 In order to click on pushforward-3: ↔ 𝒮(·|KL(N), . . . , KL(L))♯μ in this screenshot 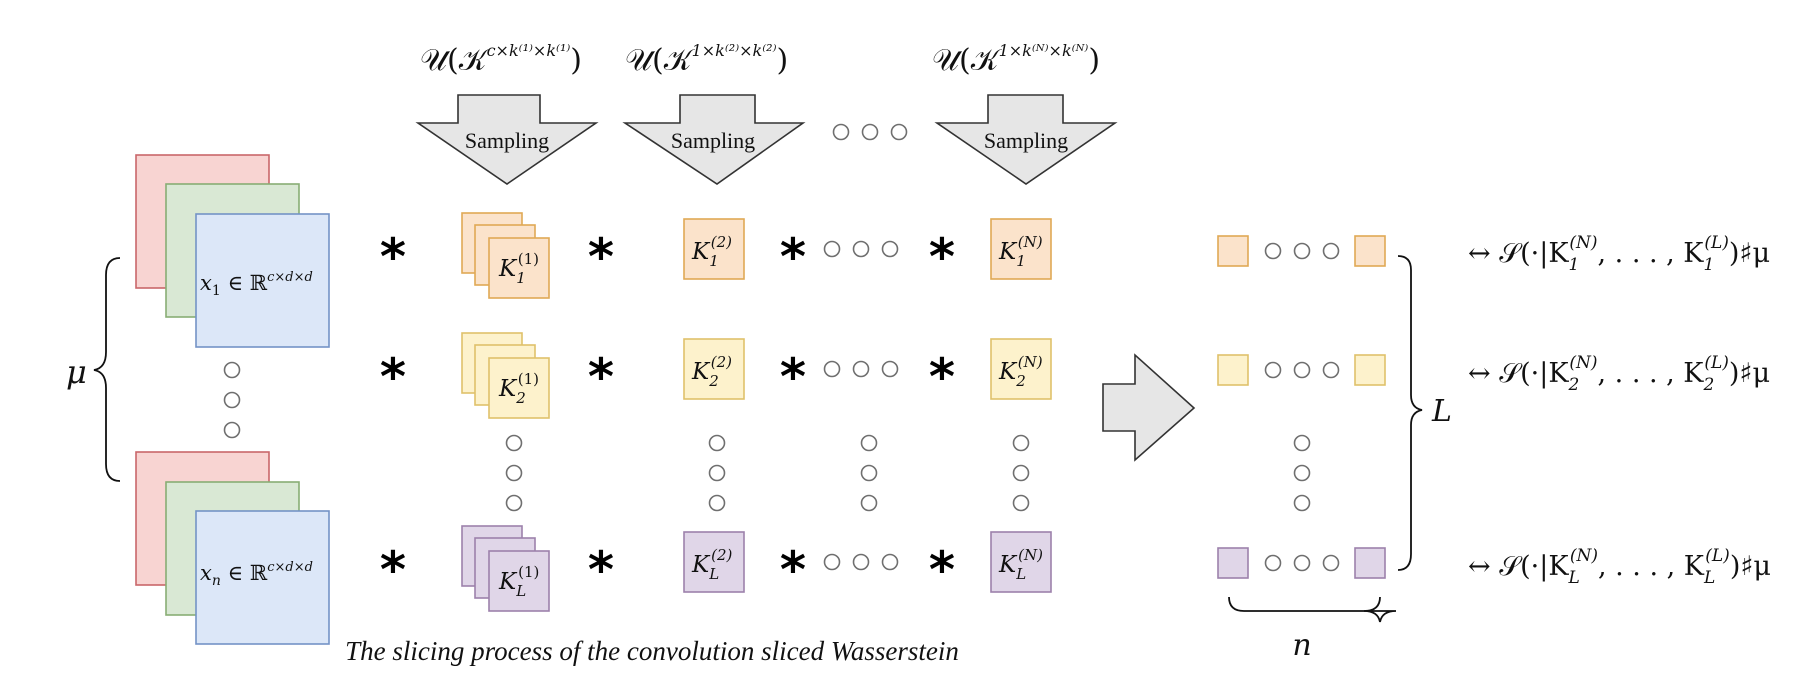, I will do `click(1619, 567)`.